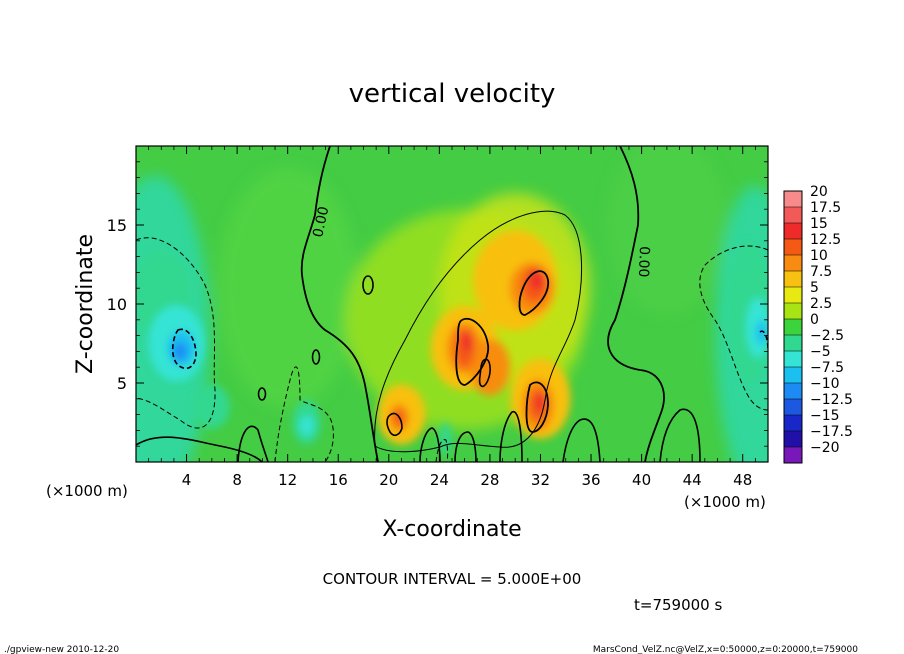 The width and height of the screenshot is (904, 654). I want to click on colorbar-label: −7.5, so click(827, 368).